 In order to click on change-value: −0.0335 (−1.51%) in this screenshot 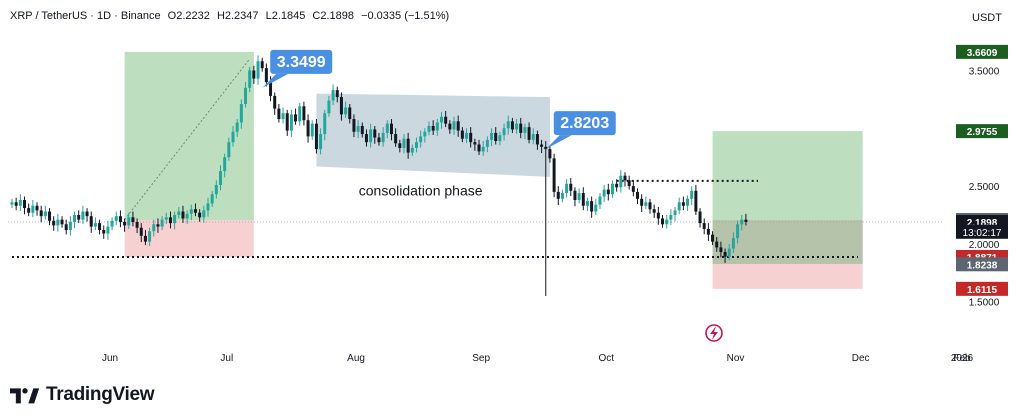, I will do `click(405, 16)`.